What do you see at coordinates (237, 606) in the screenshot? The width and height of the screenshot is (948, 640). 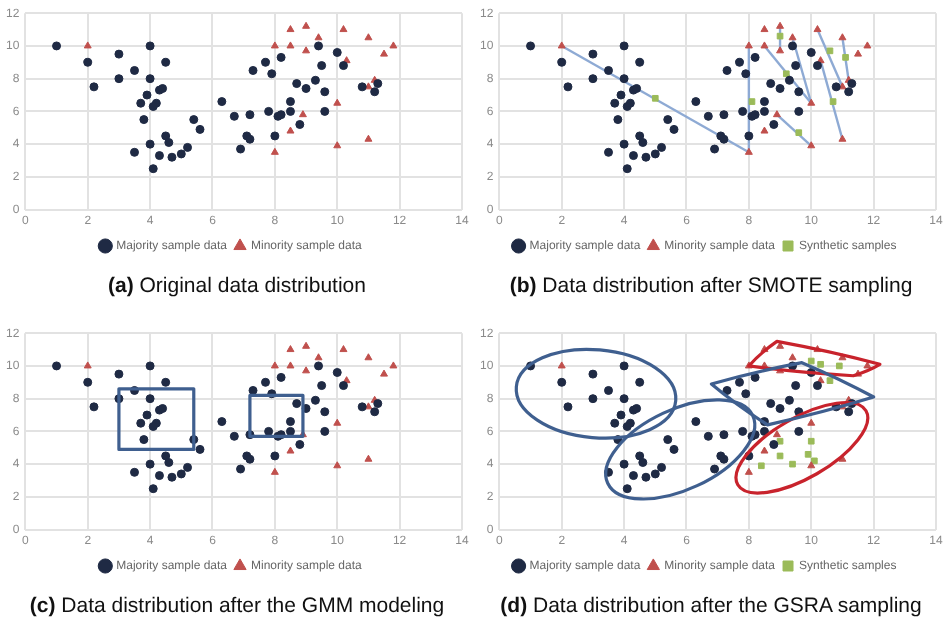 I see `text: (c) Data distribution after the GMM modeling` at bounding box center [237, 606].